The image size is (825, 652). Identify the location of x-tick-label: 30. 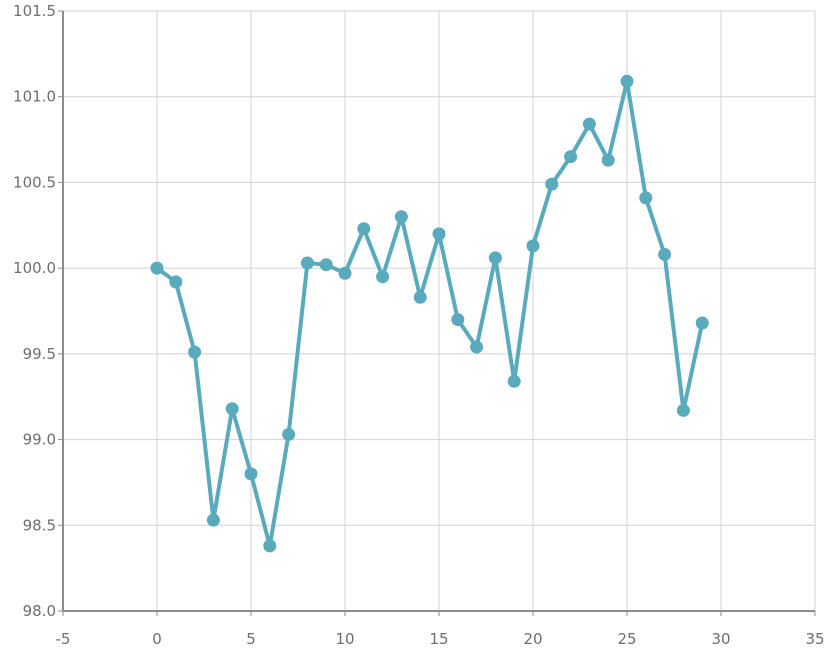
(720, 639).